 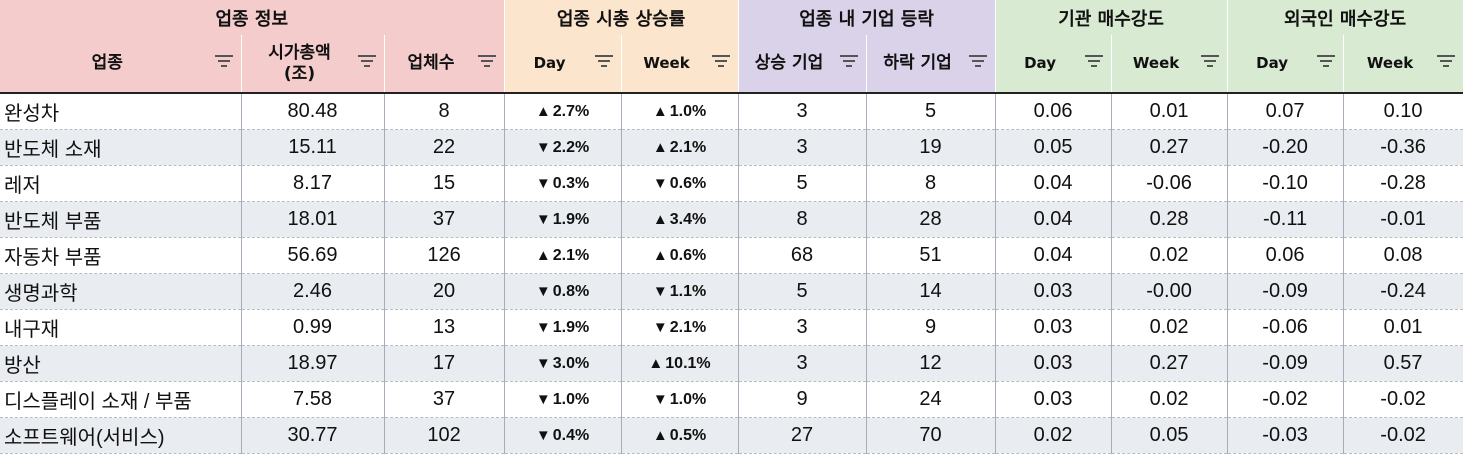 I want to click on column-header-count: 업체수, so click(x=444, y=64).